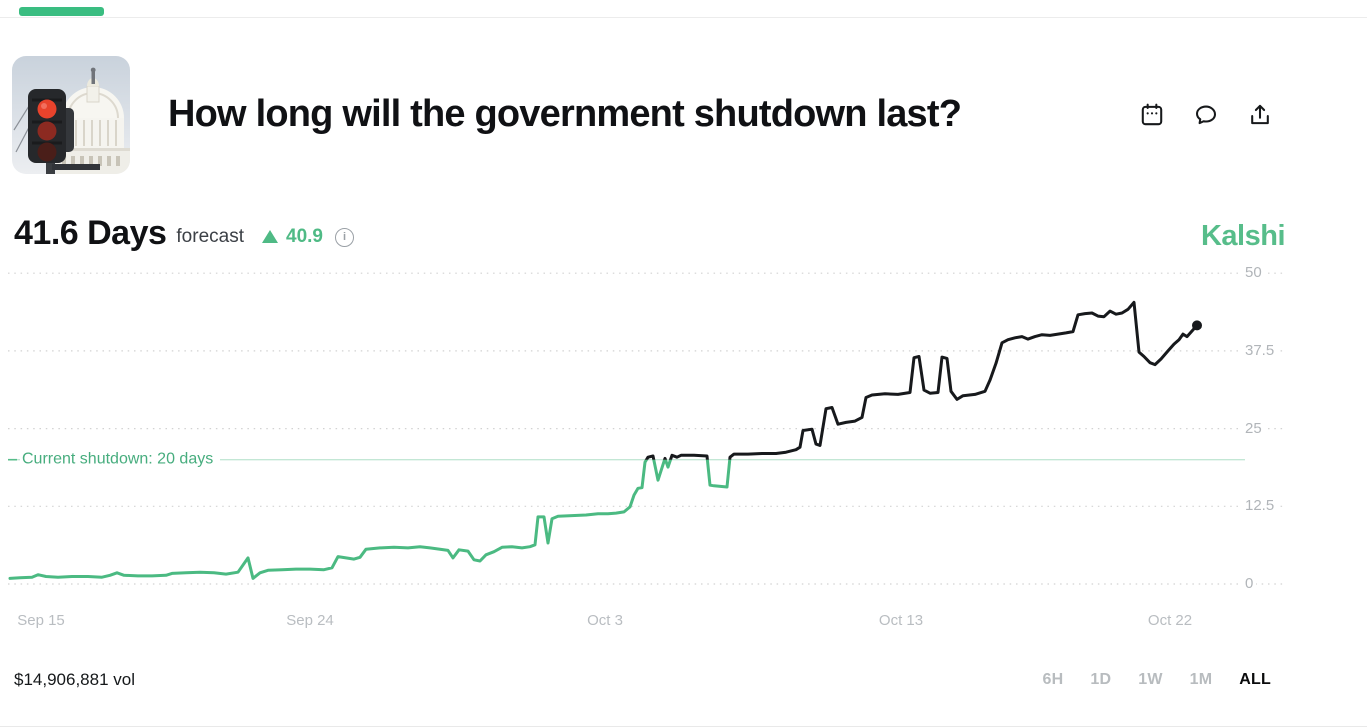 The image size is (1367, 728). Describe the element at coordinates (310, 620) in the screenshot. I see `x-tick-label: Sep 24` at that location.